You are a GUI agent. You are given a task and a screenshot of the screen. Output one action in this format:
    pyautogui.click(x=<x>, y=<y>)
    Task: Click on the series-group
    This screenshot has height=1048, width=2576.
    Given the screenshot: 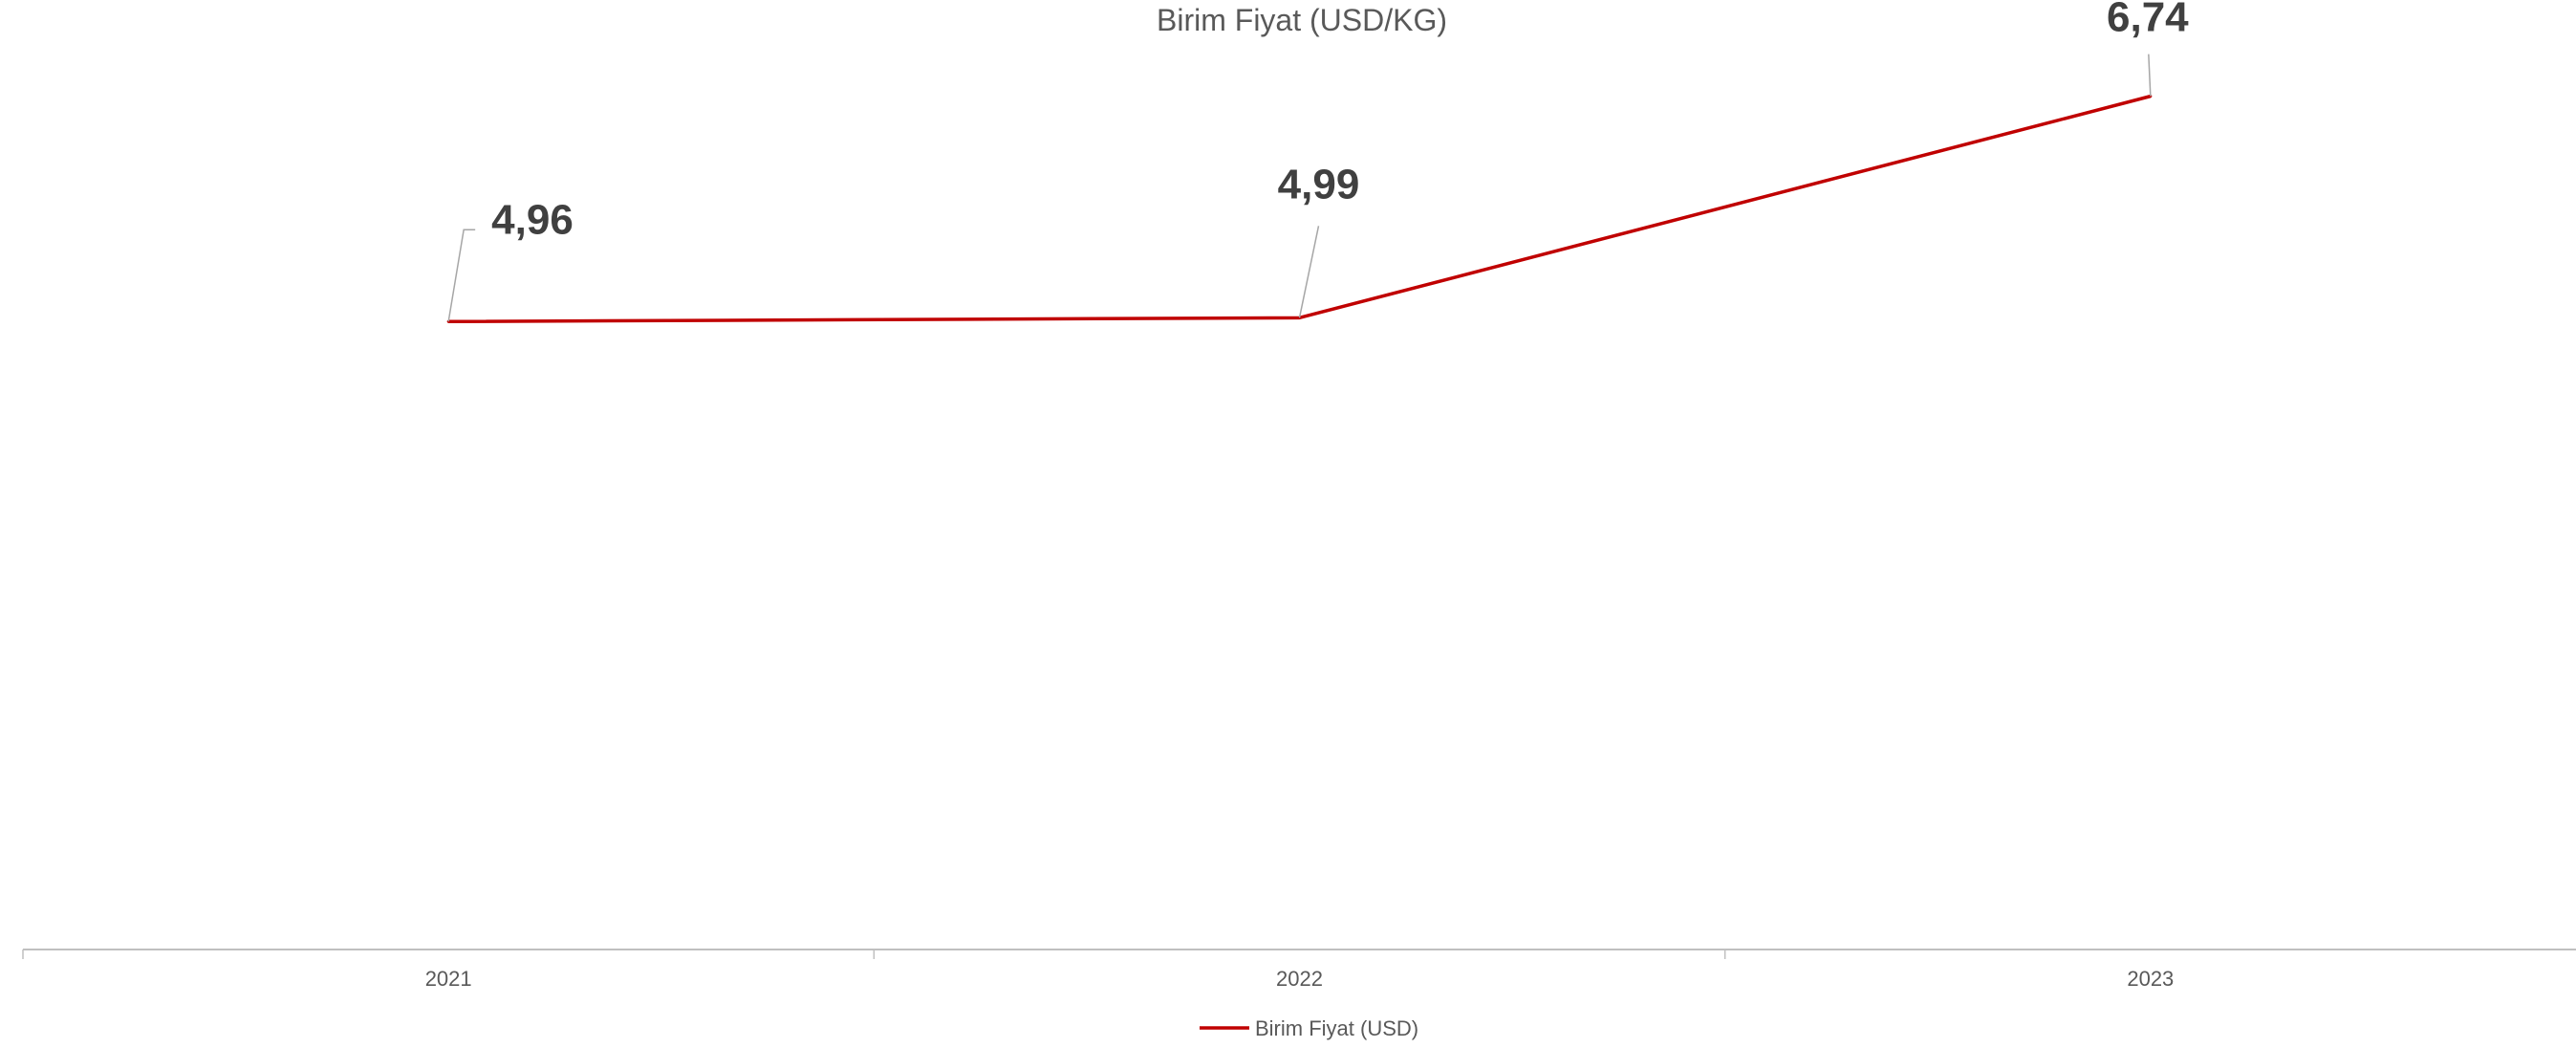 What is the action you would take?
    pyautogui.click(x=1299, y=209)
    